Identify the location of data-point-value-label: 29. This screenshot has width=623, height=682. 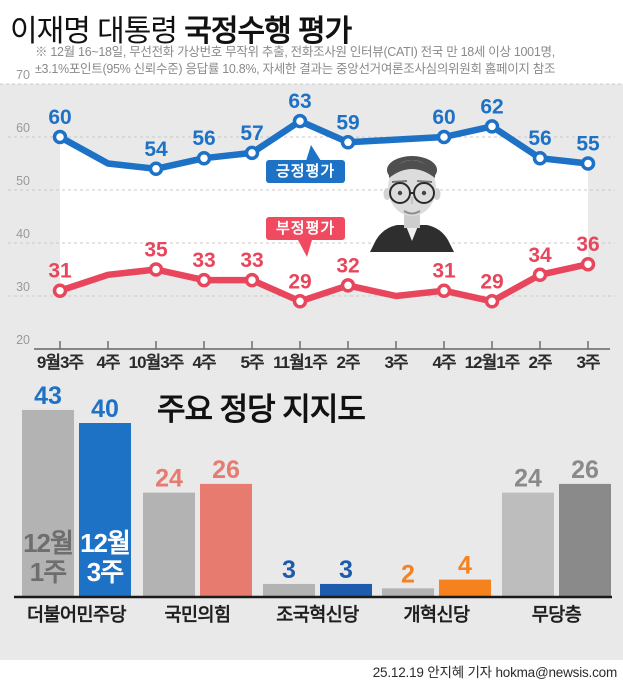
(491, 281).